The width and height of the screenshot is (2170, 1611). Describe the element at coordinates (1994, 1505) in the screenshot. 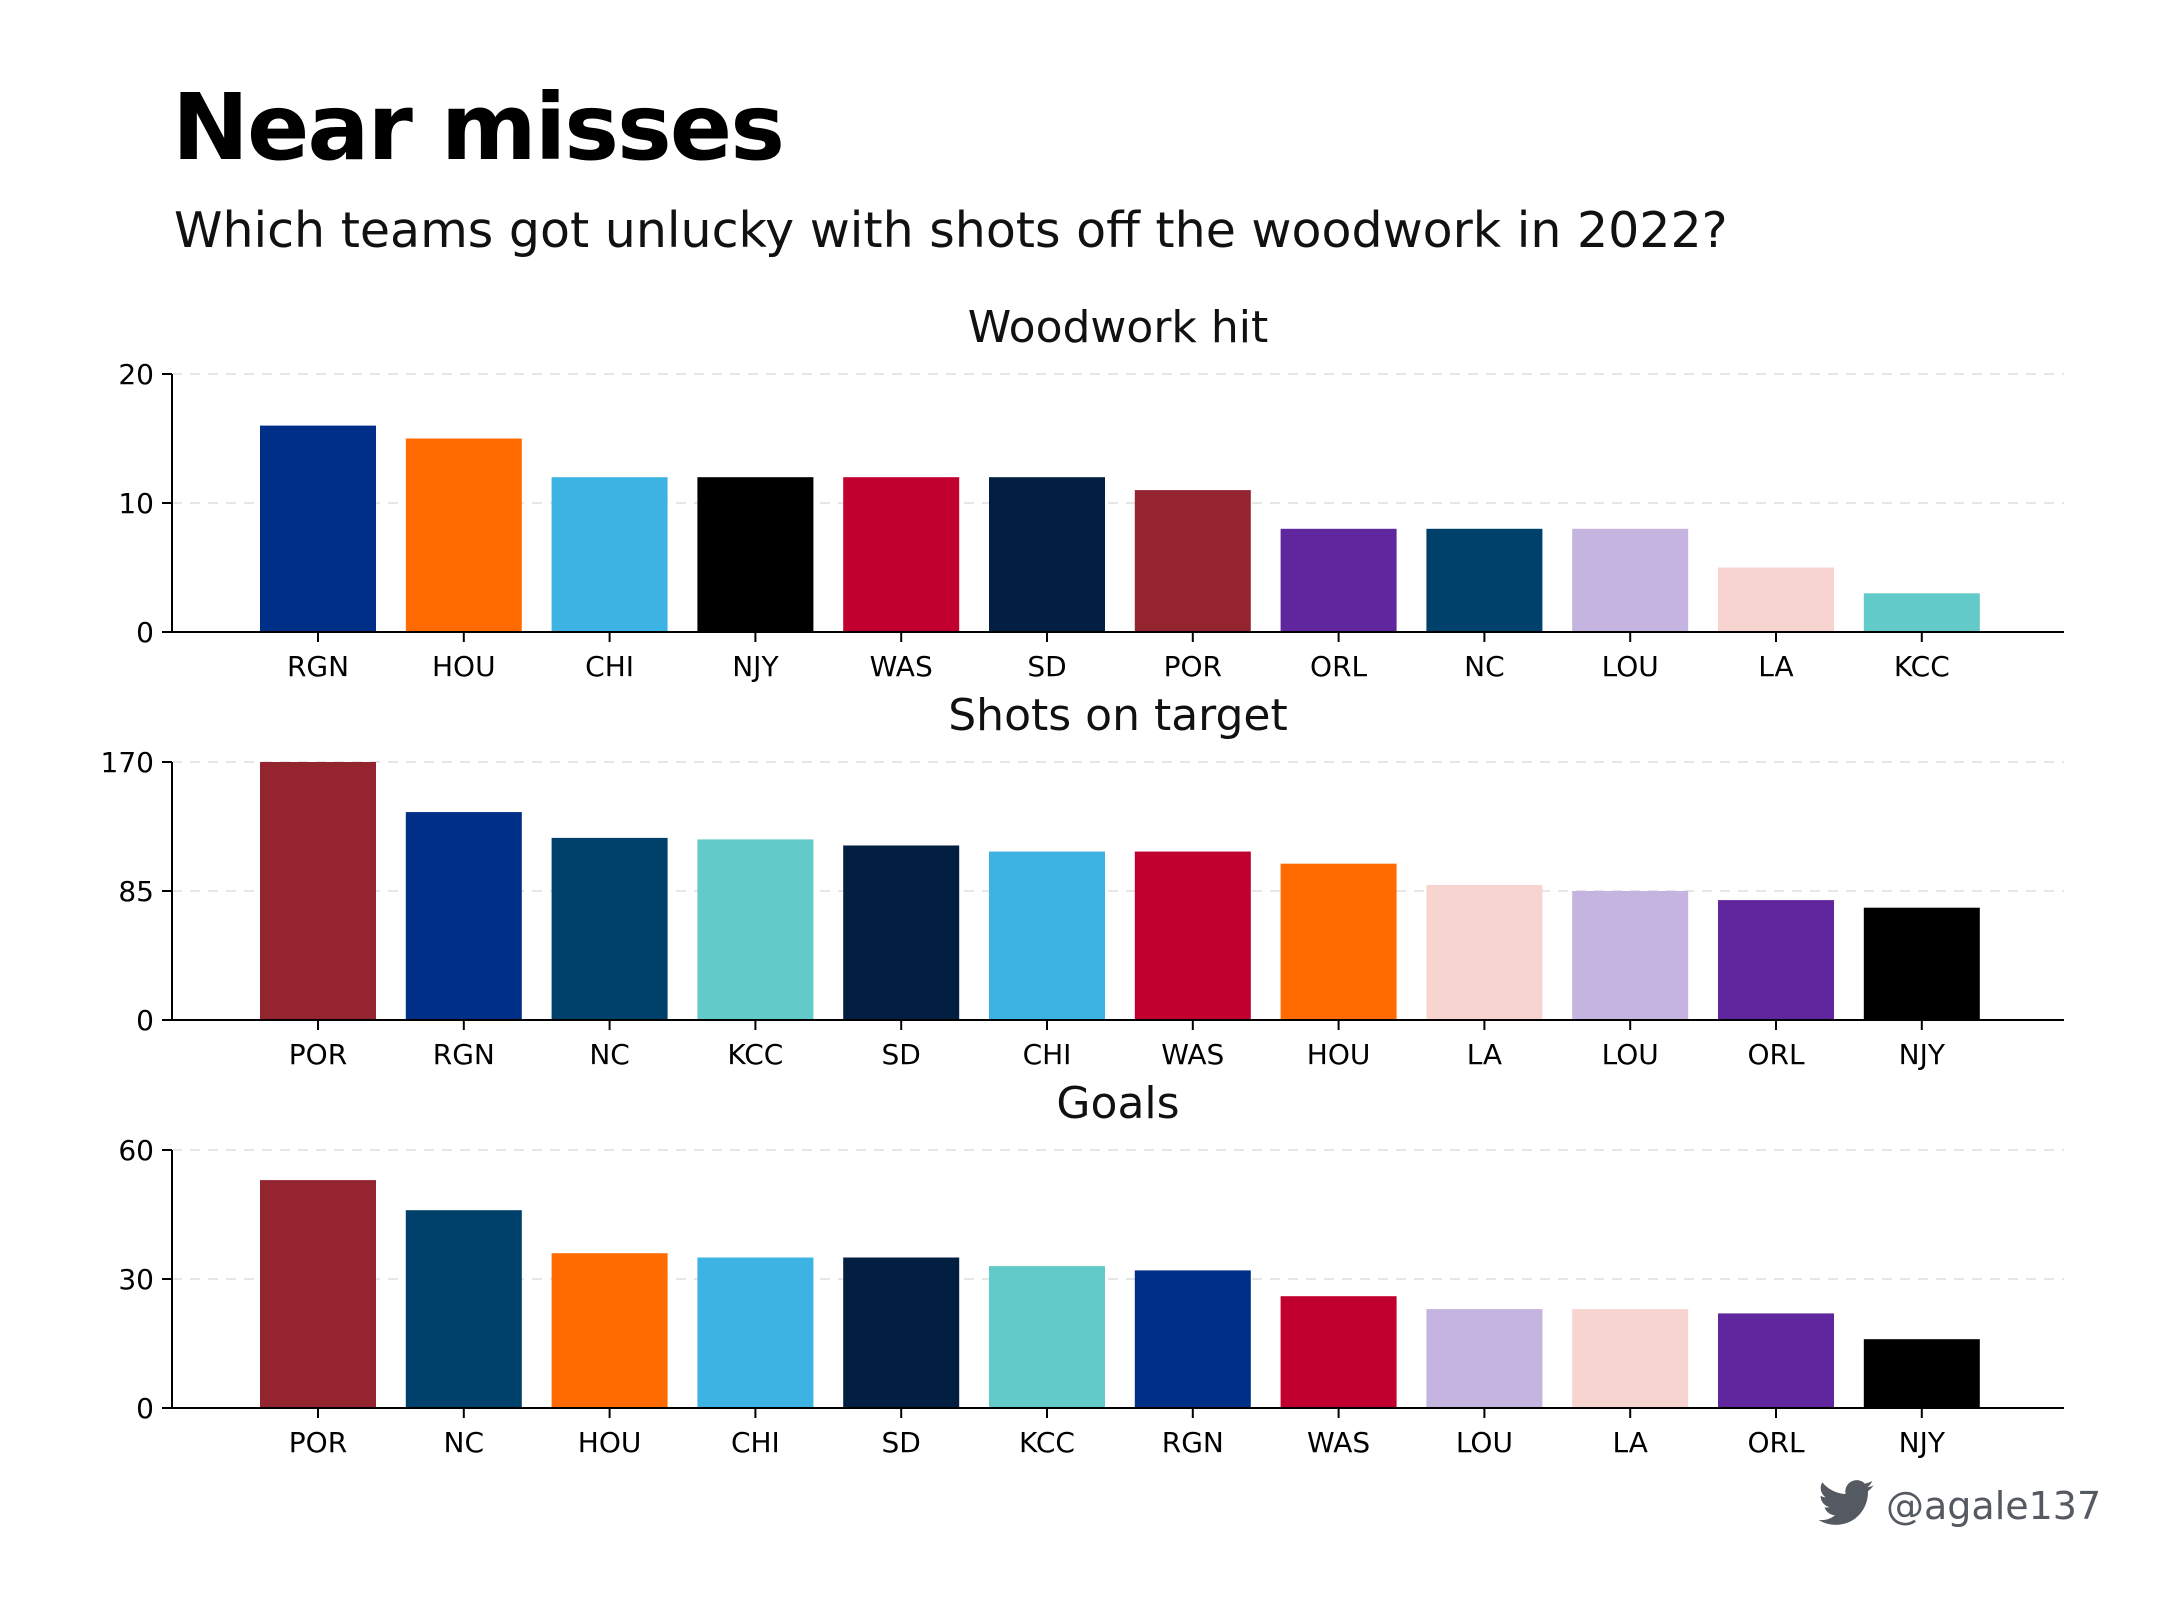

I see `credit-handle: @agale137` at that location.